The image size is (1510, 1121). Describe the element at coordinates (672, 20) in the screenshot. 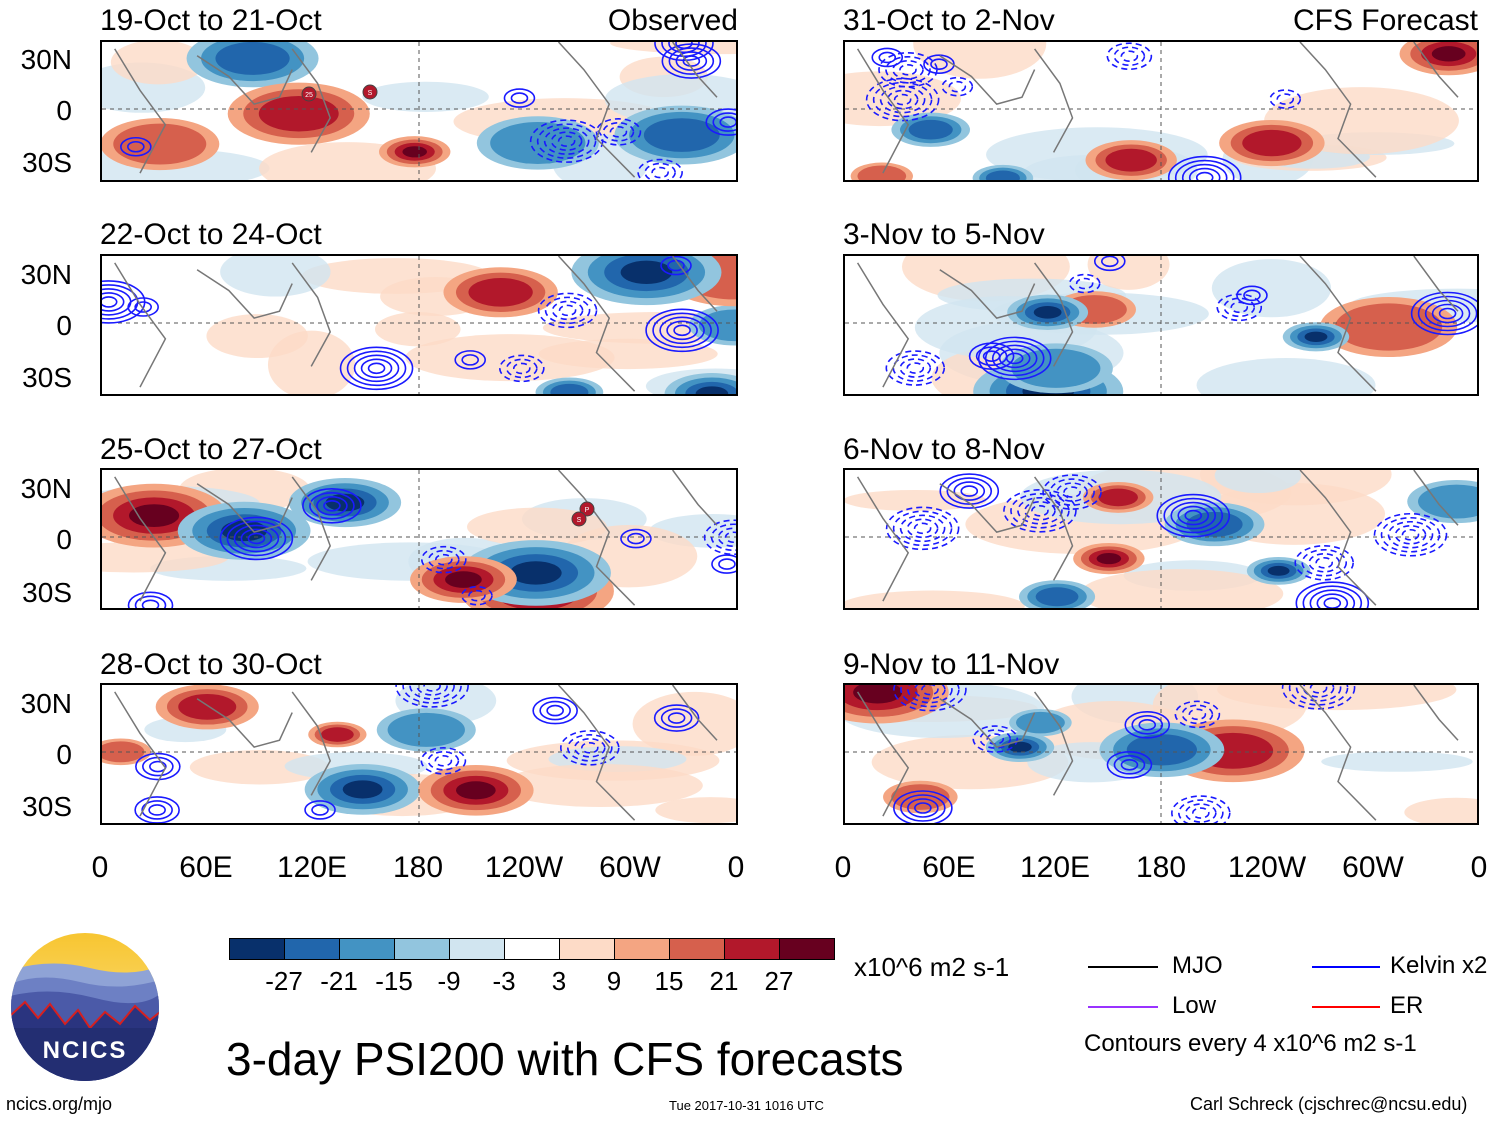

I see `observed-header: Observed` at that location.